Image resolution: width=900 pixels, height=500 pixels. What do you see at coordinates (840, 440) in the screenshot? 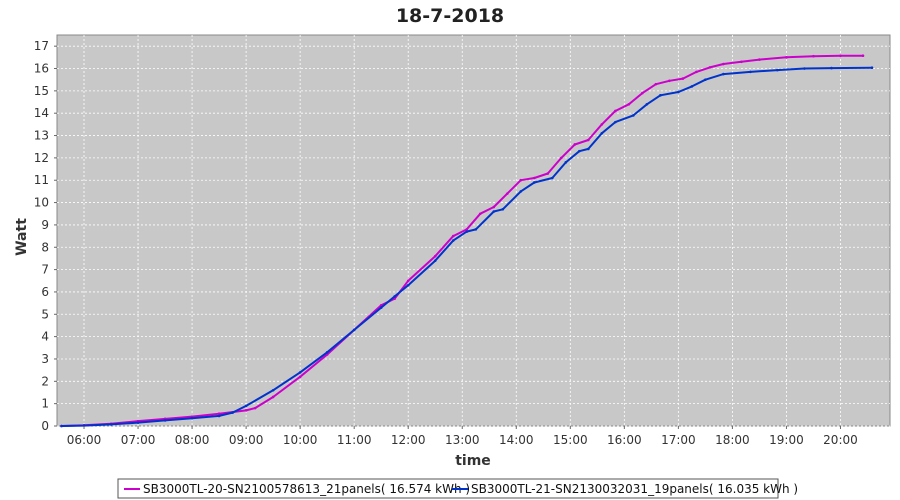
I see `x-tick-label: 20:00` at bounding box center [840, 440].